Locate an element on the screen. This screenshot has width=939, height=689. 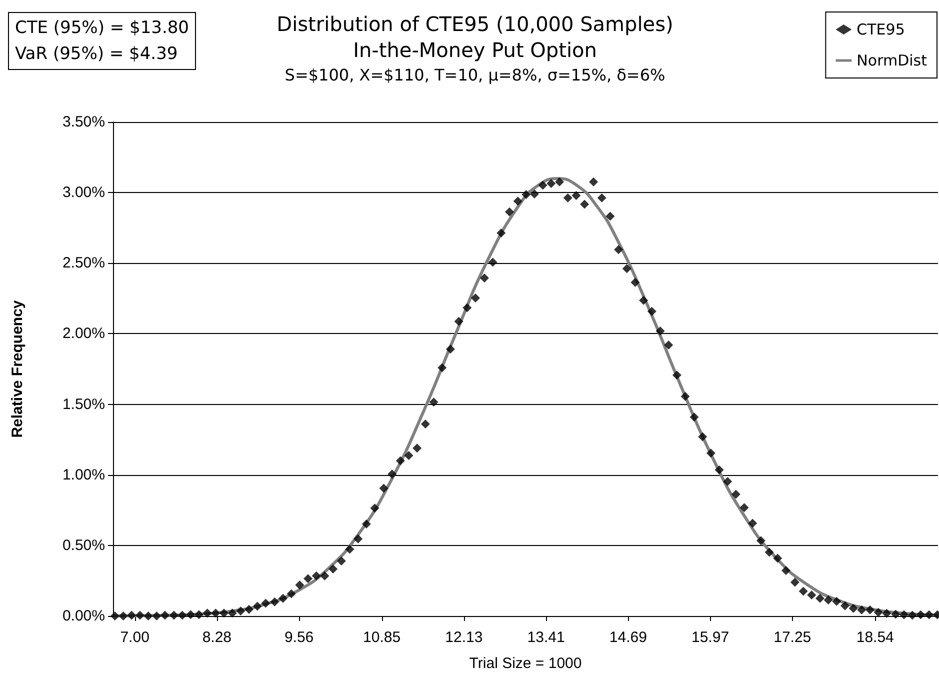
y-tick-label: 2.50% is located at coordinates (83, 263).